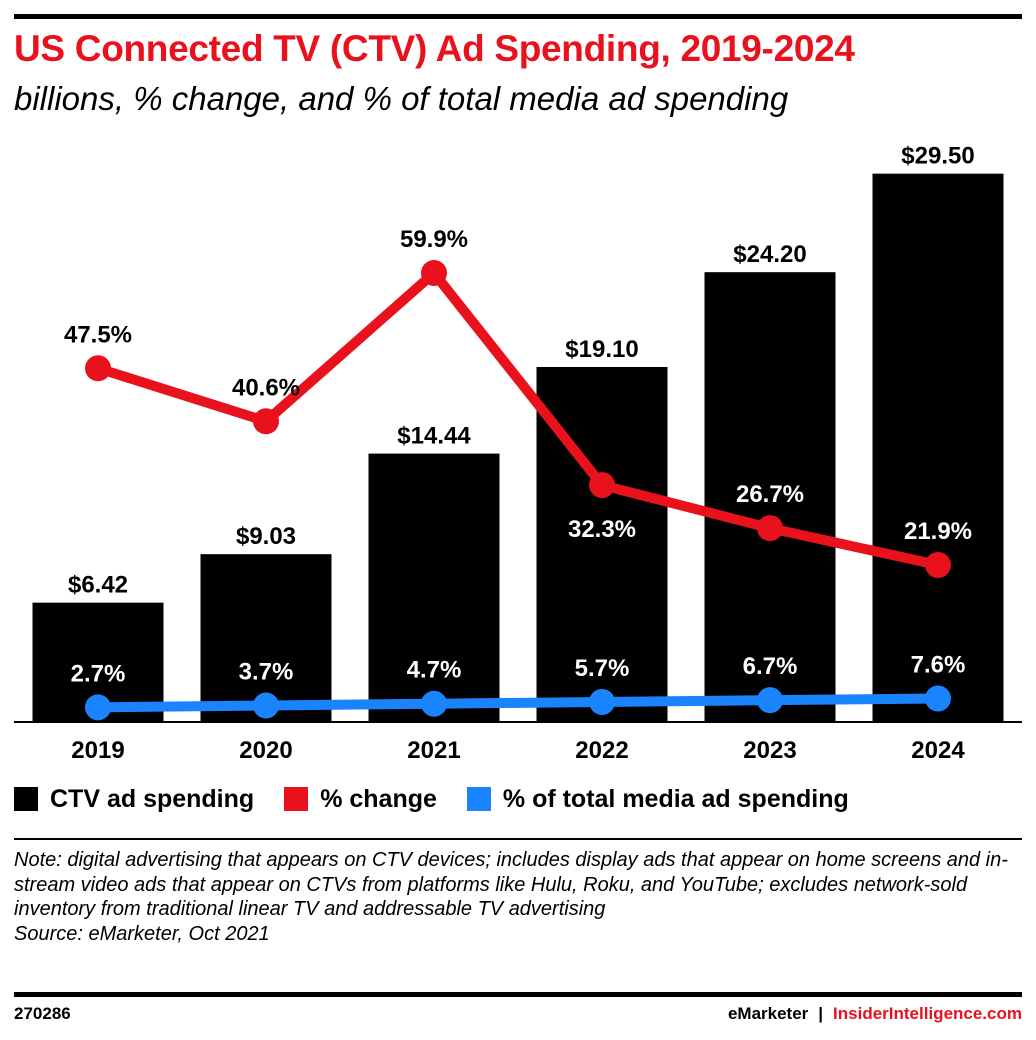  What do you see at coordinates (434, 670) in the screenshot?
I see `pct-total-label-2021: 4.7%` at bounding box center [434, 670].